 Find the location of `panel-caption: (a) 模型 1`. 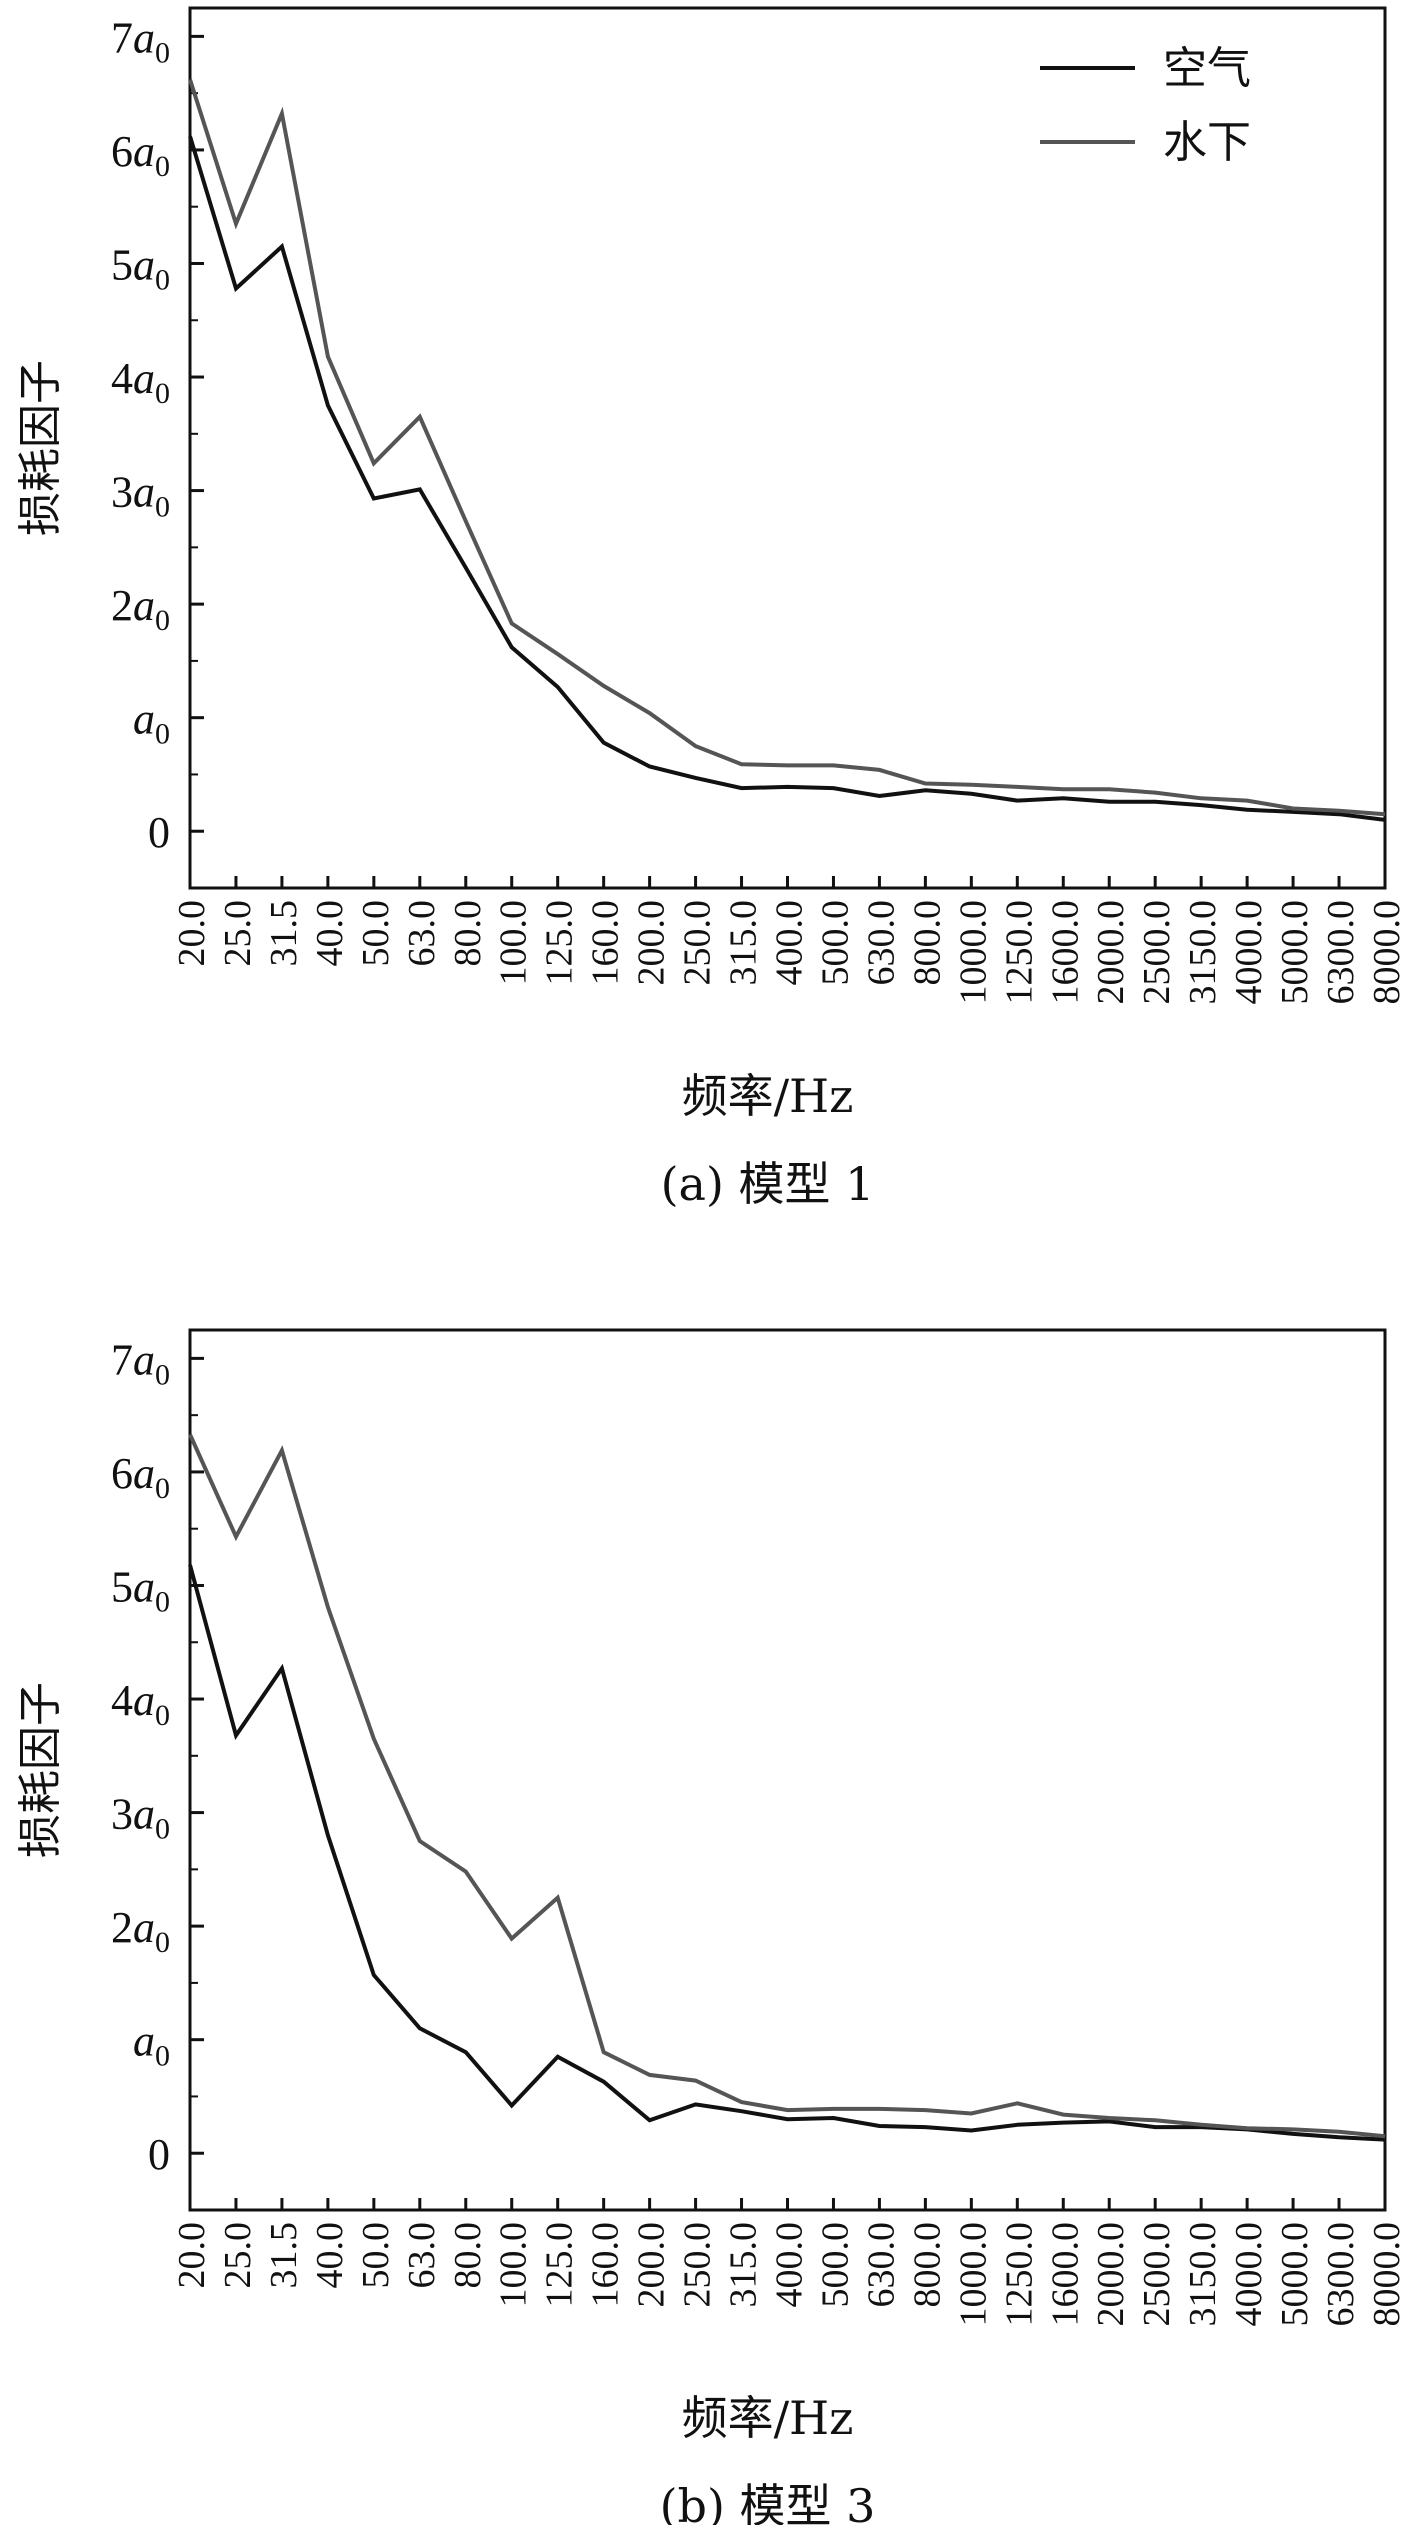

panel-caption: (a) 模型 1 is located at coordinates (768, 1184).